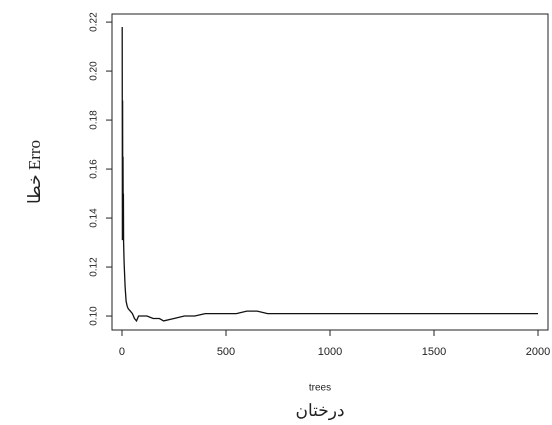 The image size is (552, 425). Describe the element at coordinates (94, 218) in the screenshot. I see `y-tick-label: 0.14` at that location.